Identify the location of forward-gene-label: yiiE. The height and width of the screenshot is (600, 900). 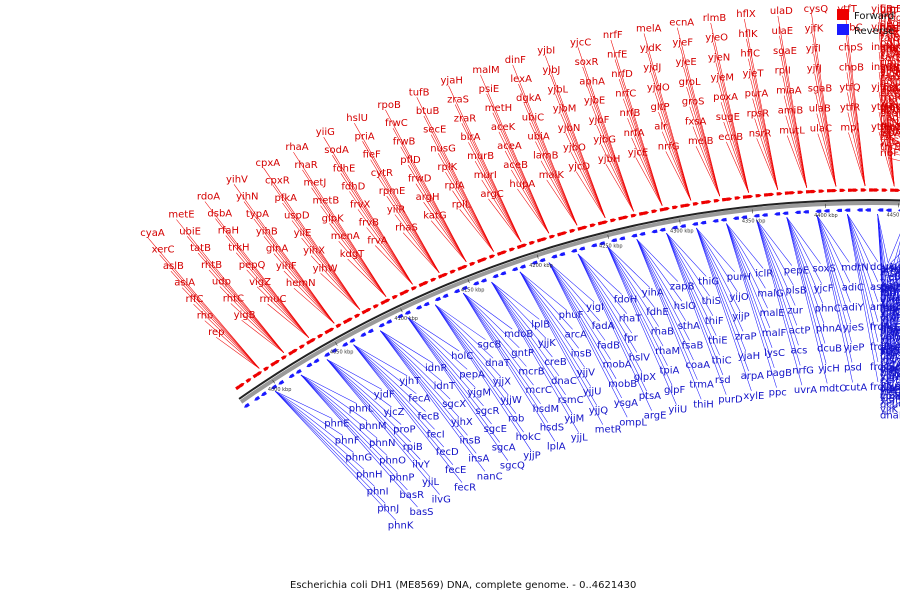
(303, 233).